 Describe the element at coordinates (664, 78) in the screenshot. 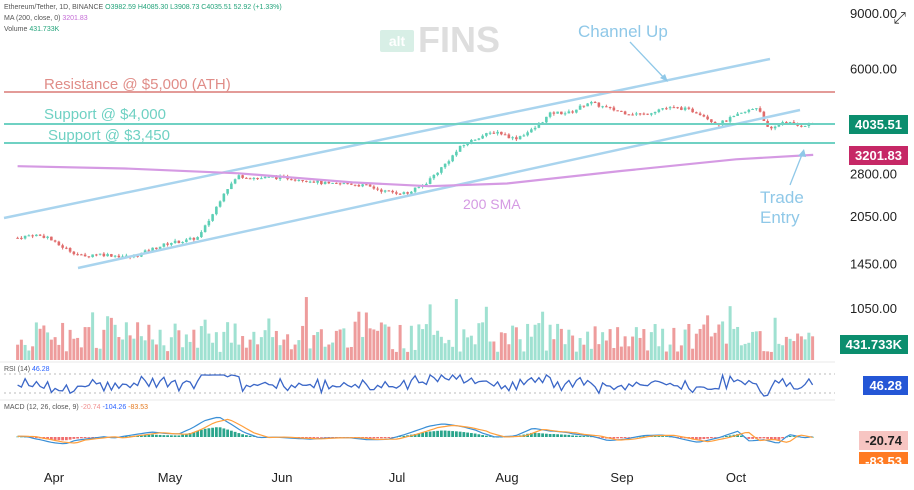

I see `channel-up-arrow-head` at that location.